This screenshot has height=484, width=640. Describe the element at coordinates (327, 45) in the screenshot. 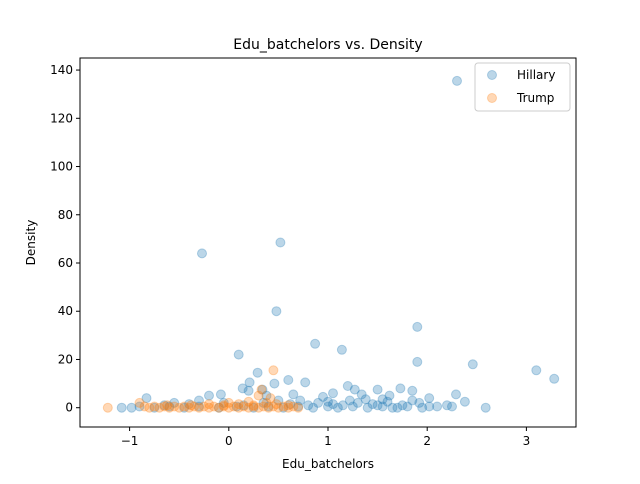

I see `chart-title: Edu_batchelors vs. Density` at that location.